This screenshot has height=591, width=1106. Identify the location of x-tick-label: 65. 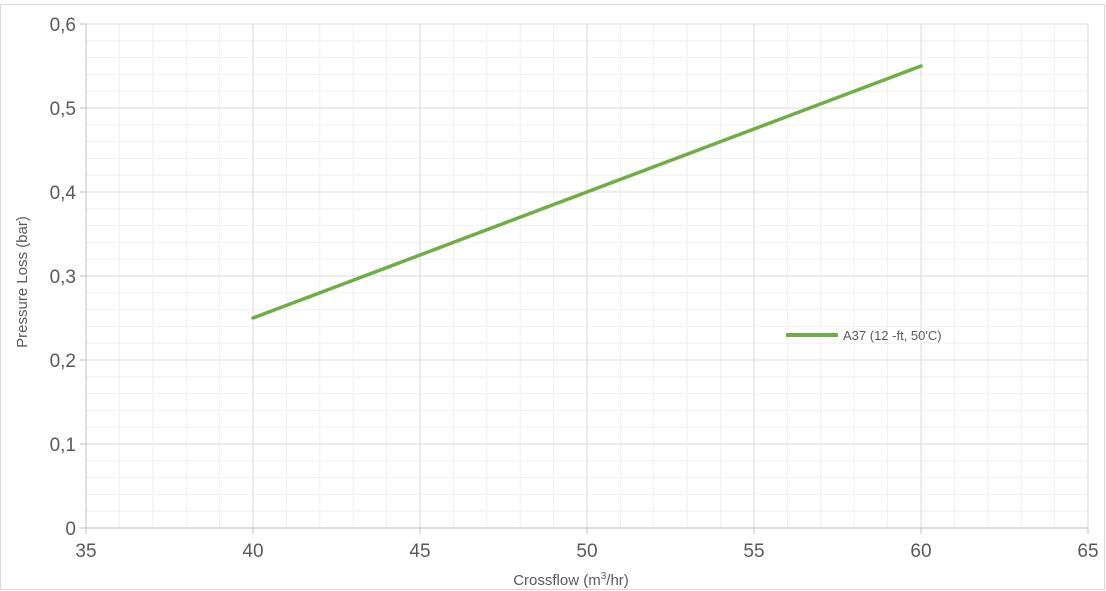
(1087, 551).